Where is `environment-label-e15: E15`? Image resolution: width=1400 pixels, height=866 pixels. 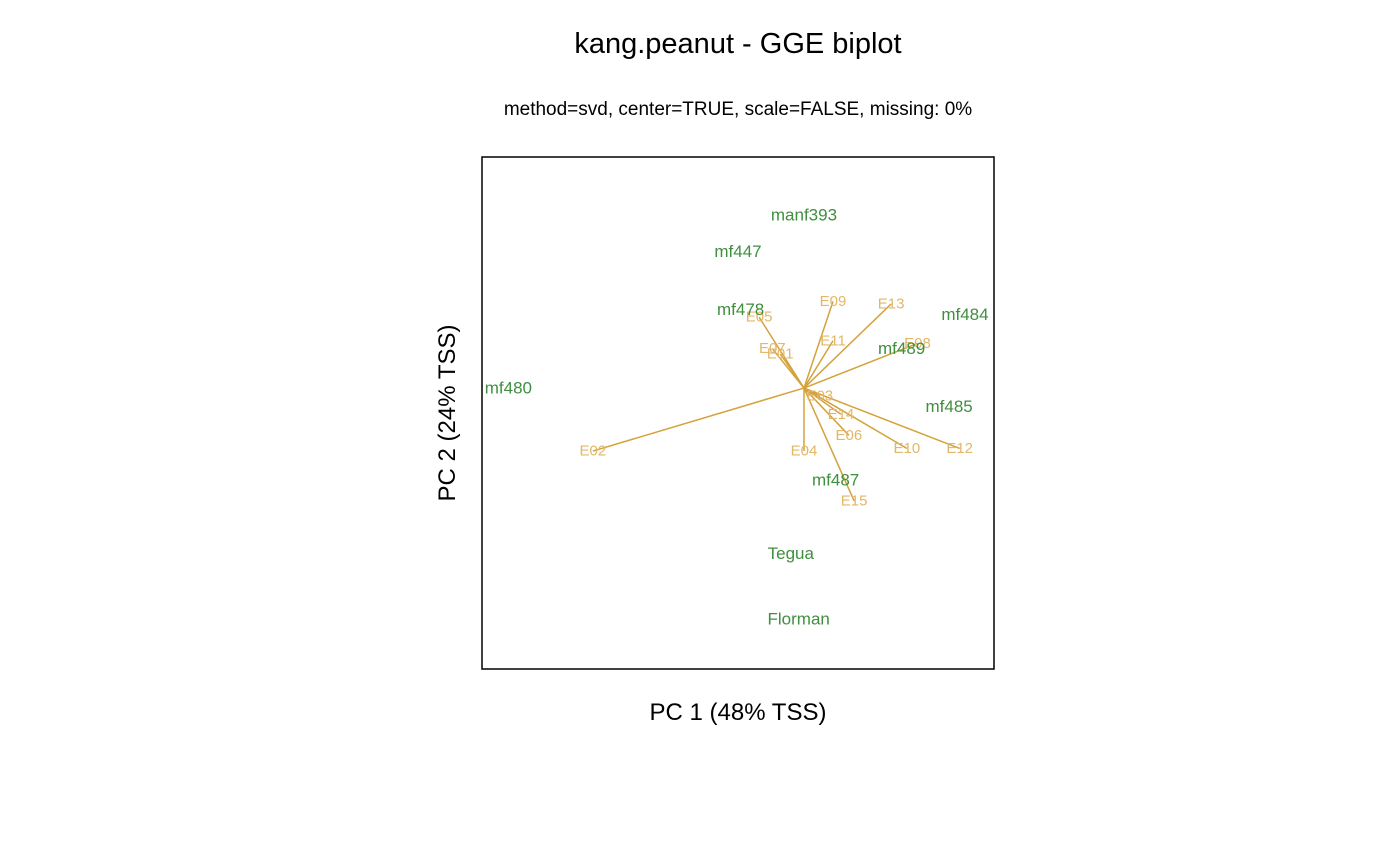 environment-label-e15: E15 is located at coordinates (854, 500).